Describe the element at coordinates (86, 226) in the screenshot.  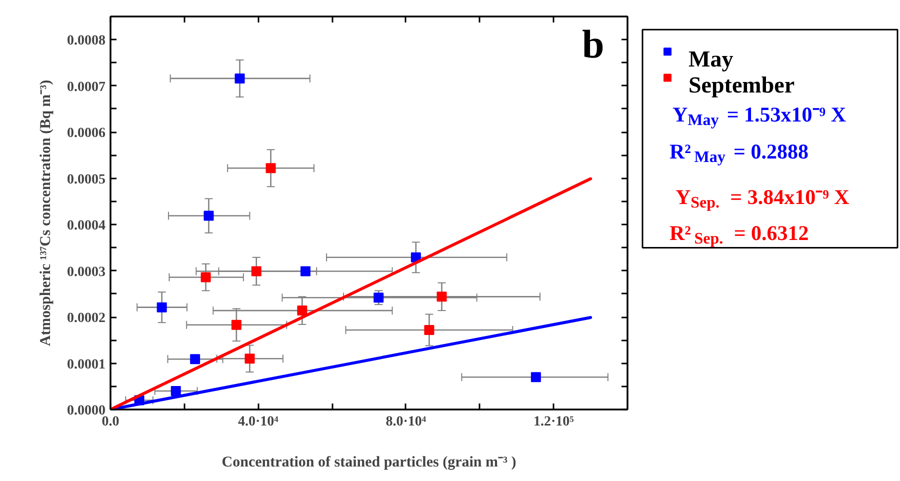
I see `y-tick-label: 0.0004` at that location.